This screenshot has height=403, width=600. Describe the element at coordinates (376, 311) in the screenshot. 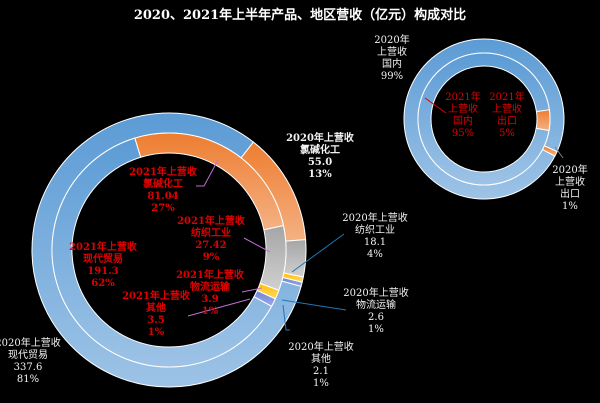

I see `label-2020-logistics: 2020年上营收 物流运输 2.6 1%` at that location.